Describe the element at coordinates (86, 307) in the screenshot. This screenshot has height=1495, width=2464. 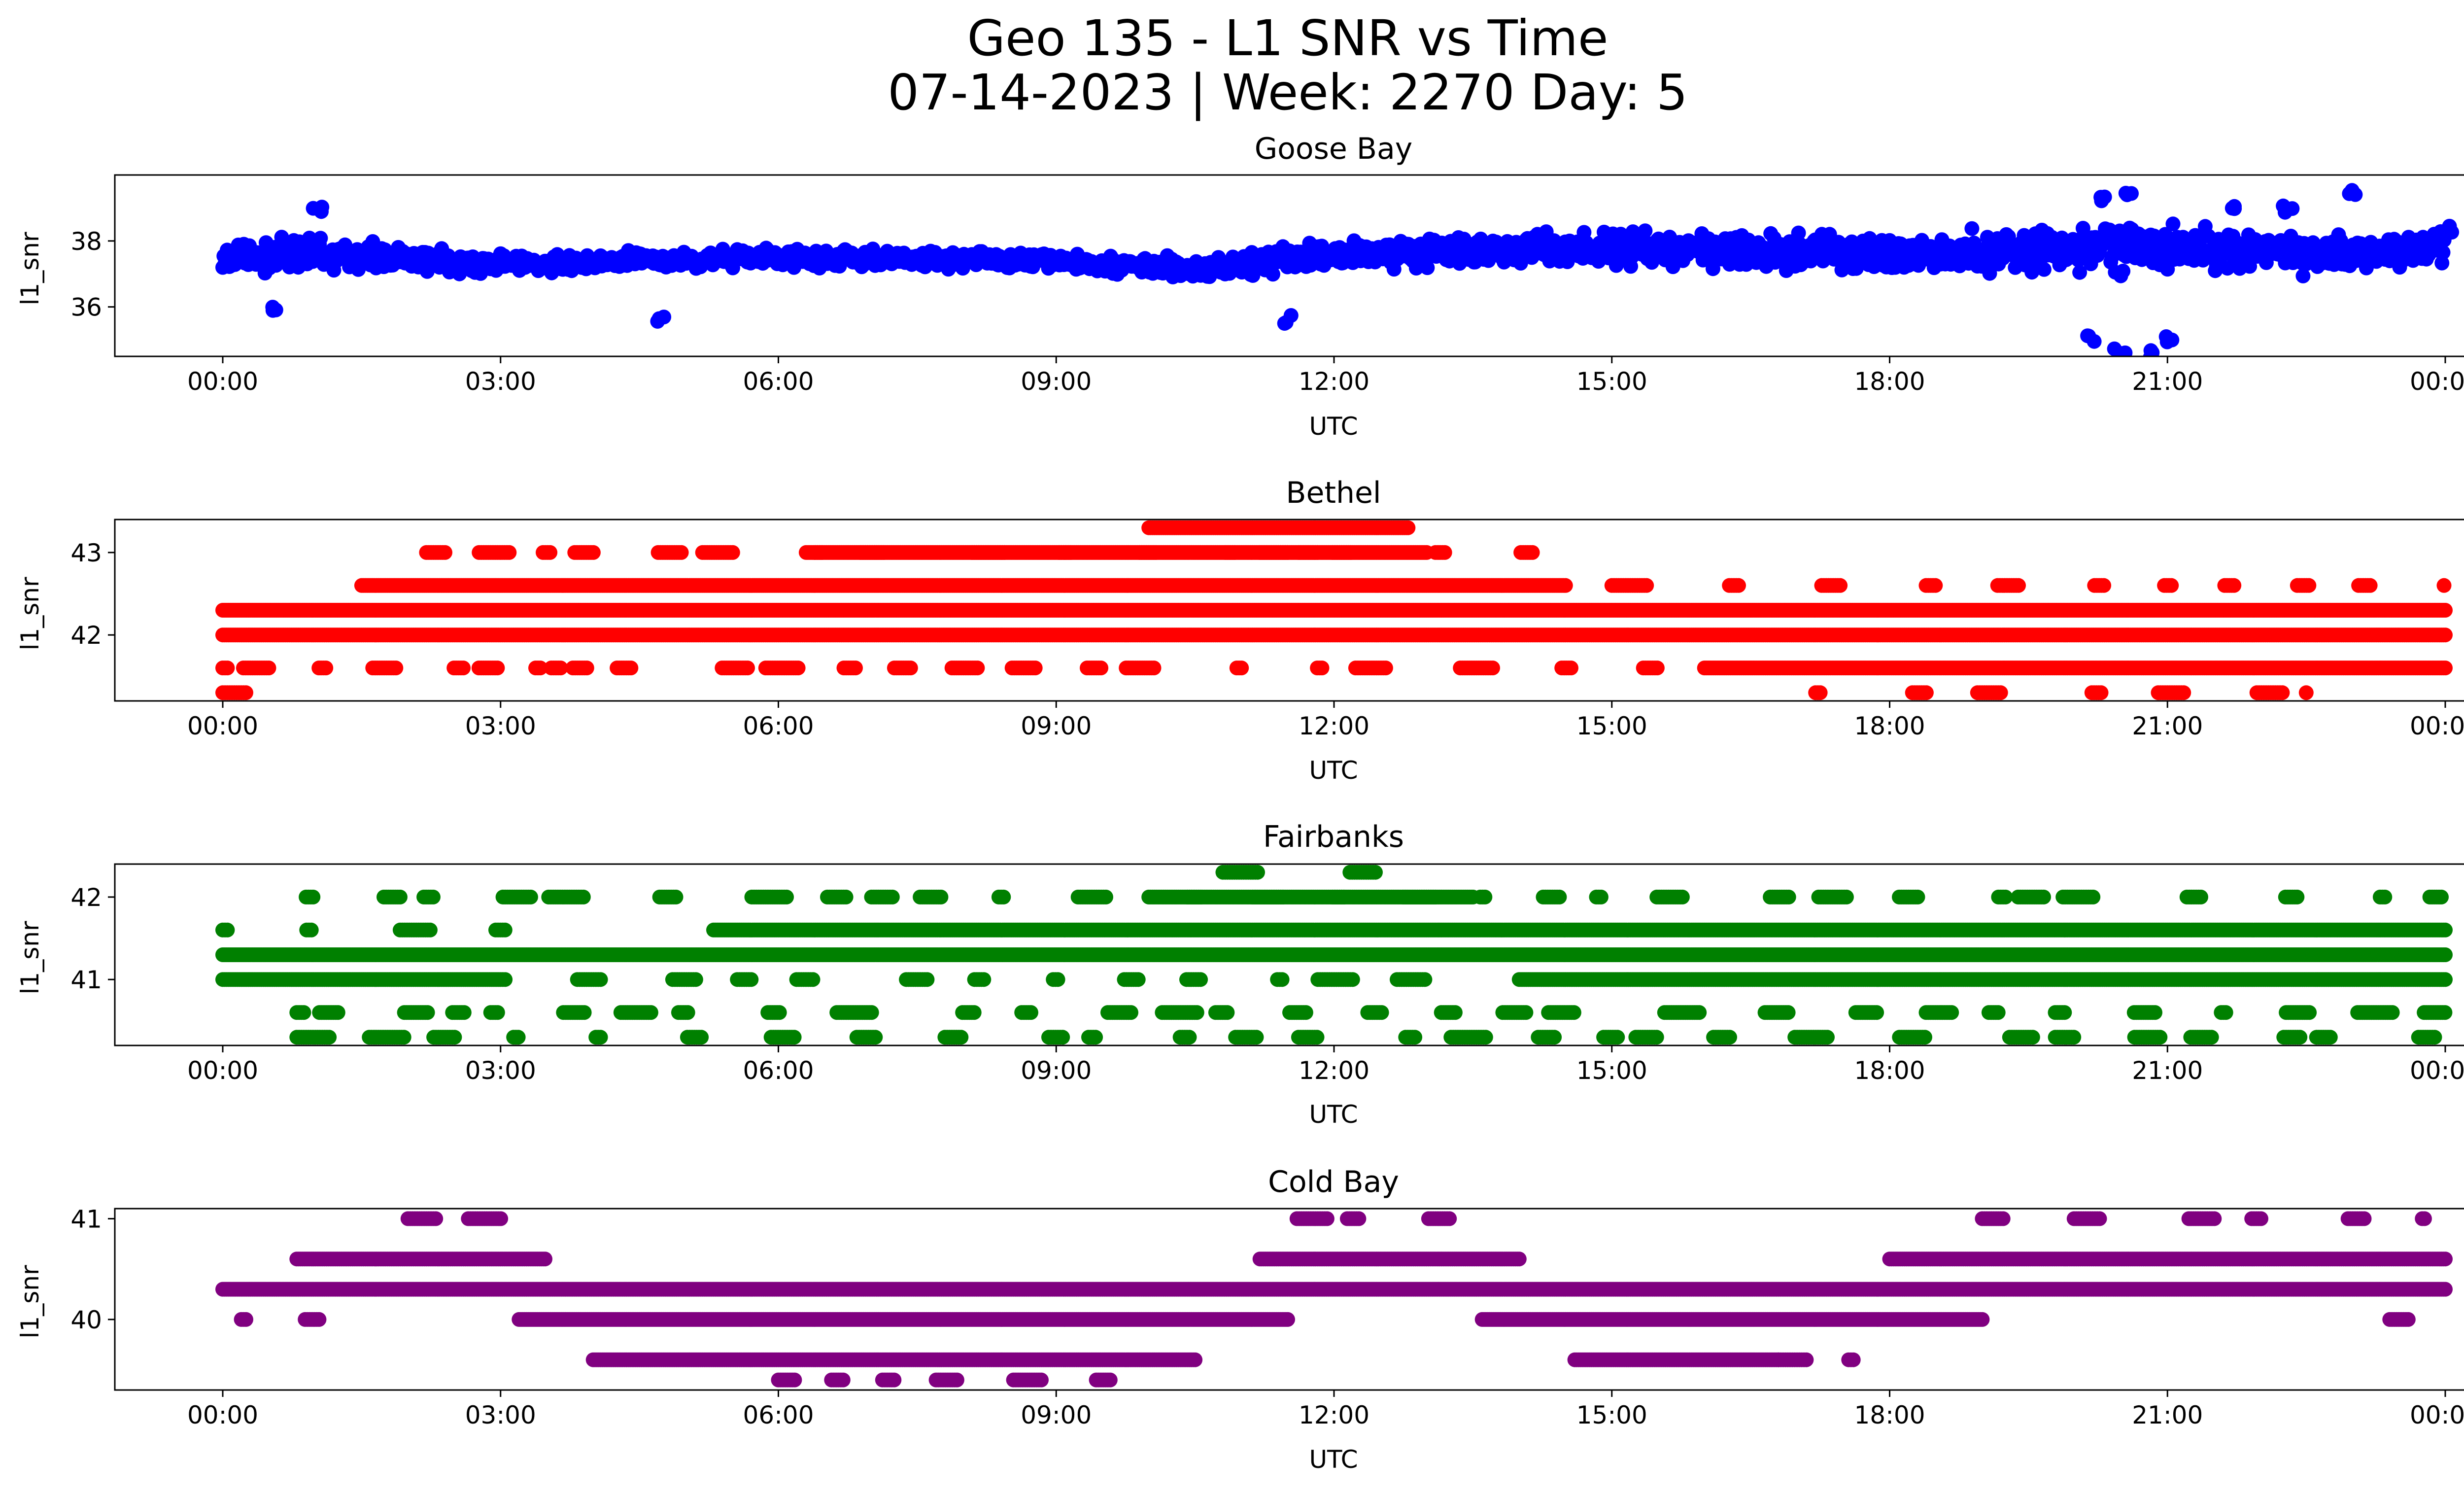
I see `y-tick-label: 36` at that location.